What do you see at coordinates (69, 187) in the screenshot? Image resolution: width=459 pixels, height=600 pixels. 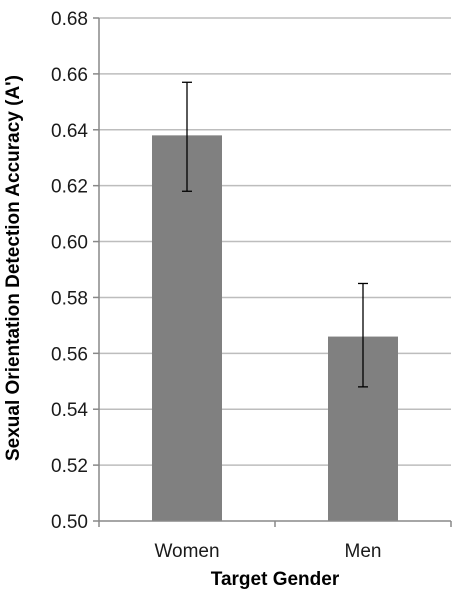 I see `y-tick-label: 0.62` at bounding box center [69, 187].